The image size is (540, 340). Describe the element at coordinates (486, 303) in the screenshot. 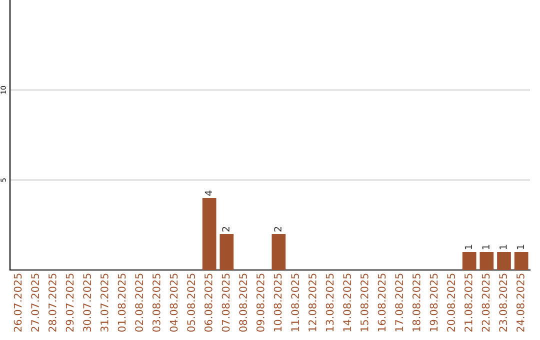

I see `x-tick-label: 22.08.2025` at that location.